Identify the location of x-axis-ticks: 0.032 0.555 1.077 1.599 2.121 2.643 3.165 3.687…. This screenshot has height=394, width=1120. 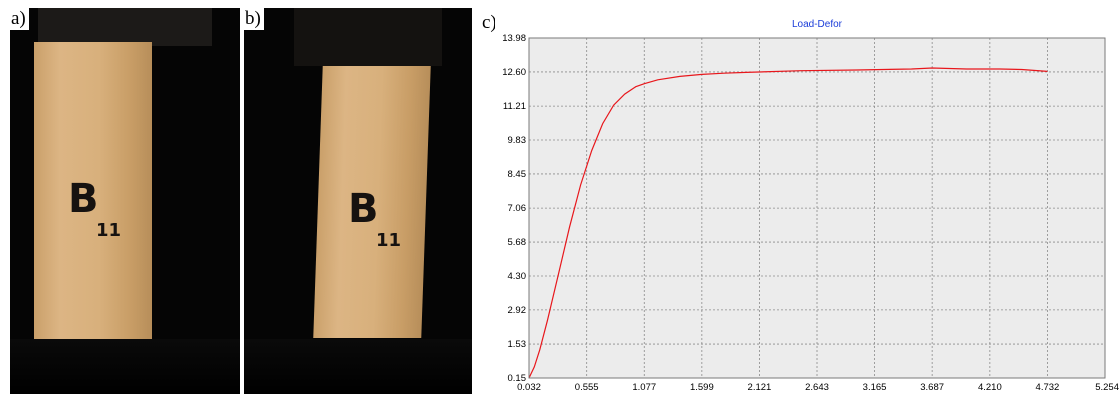
(818, 387).